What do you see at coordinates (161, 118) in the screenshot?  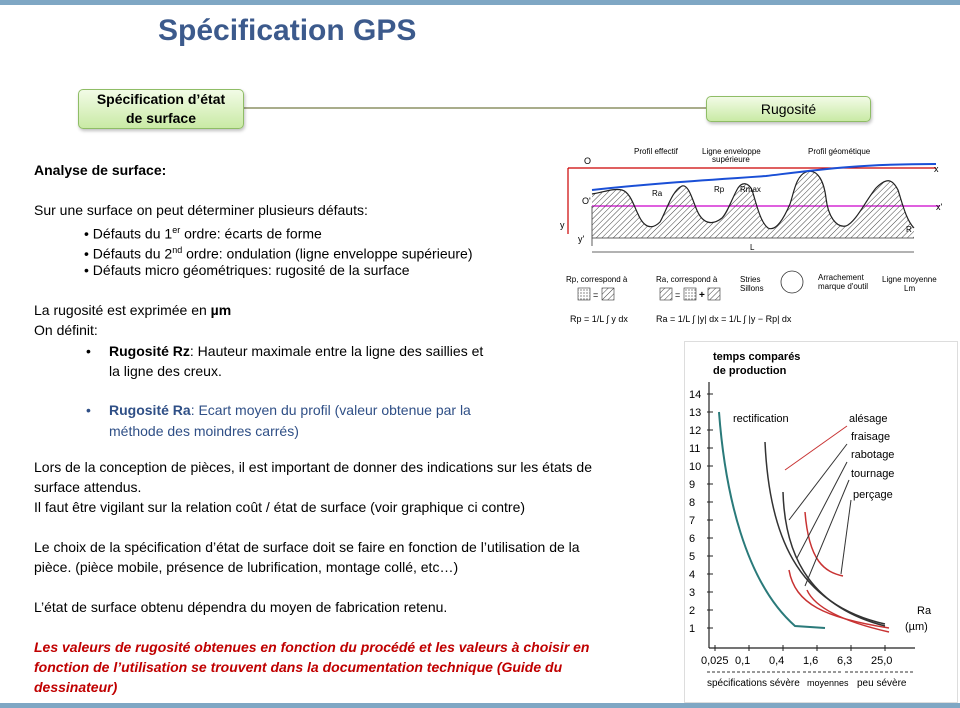 I see `spec-surface-line2: de surface` at bounding box center [161, 118].